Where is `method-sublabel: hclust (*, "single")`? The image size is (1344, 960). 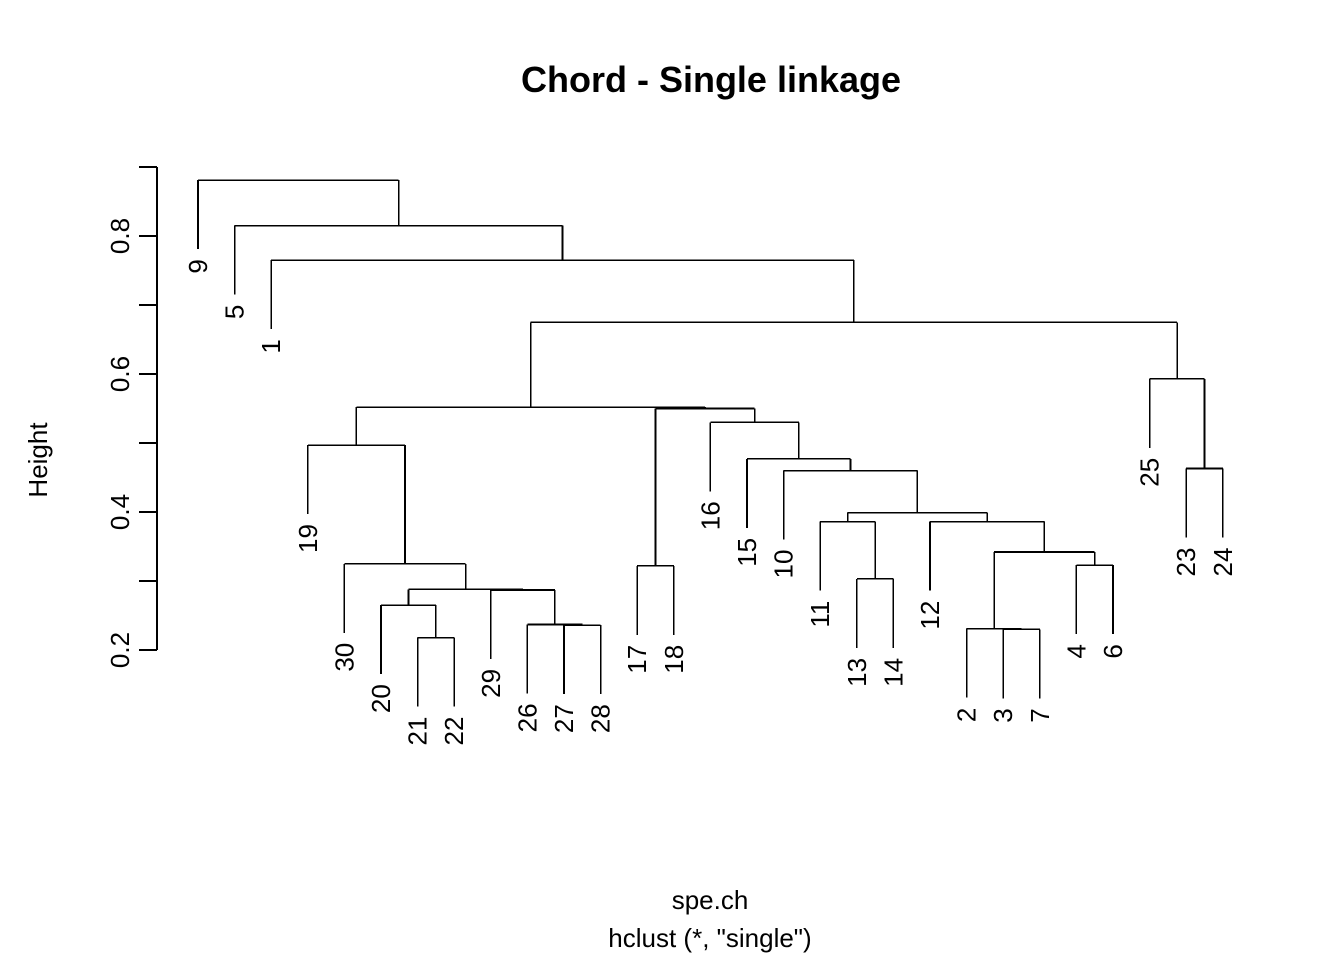
method-sublabel: hclust (*, "single") is located at coordinates (709, 938).